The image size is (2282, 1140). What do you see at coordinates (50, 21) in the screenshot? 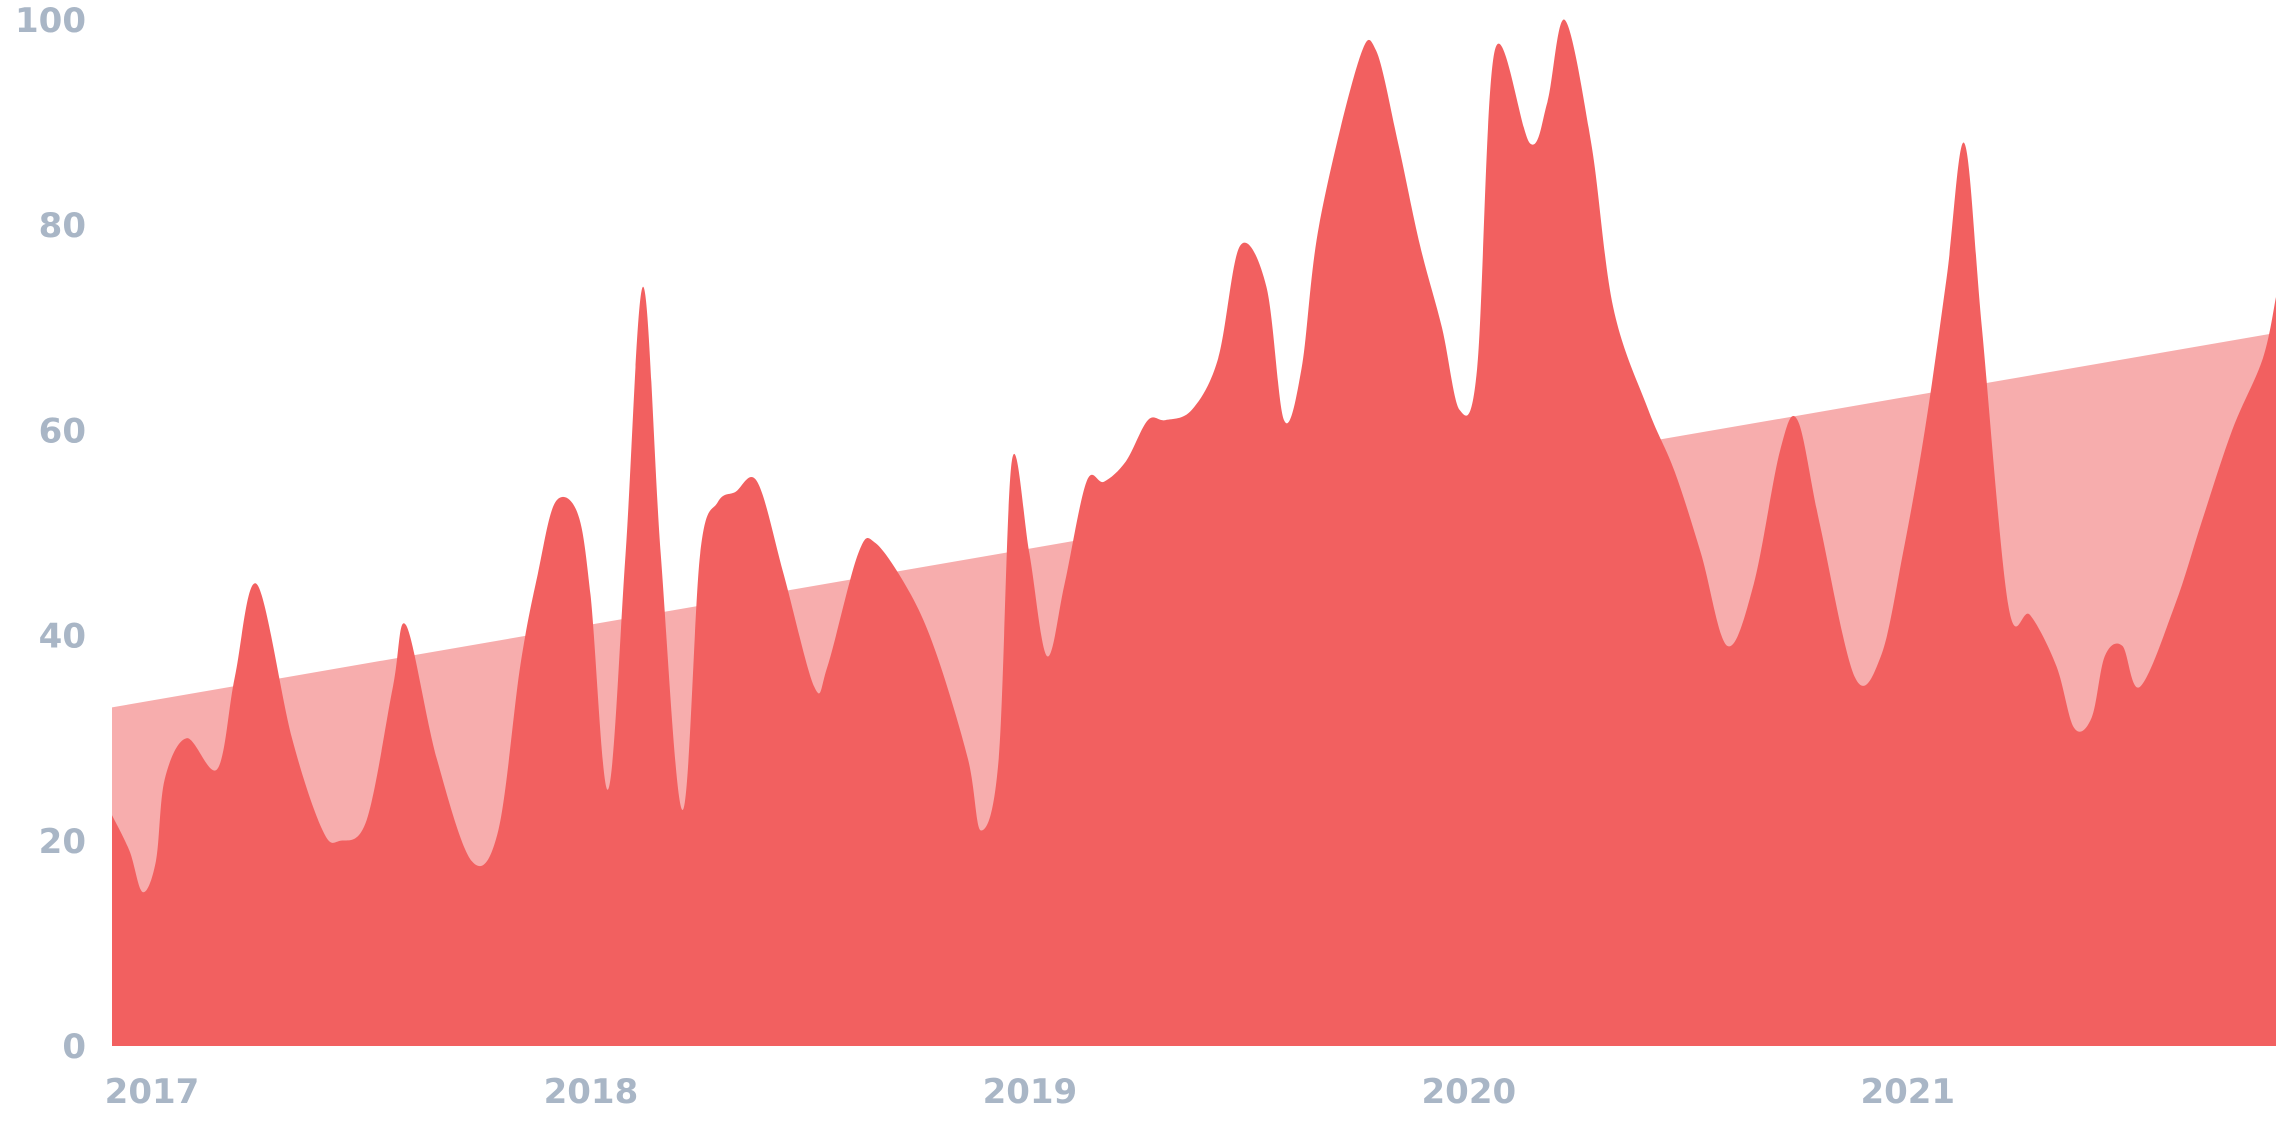
I see `y-tick-label: 100` at bounding box center [50, 21].